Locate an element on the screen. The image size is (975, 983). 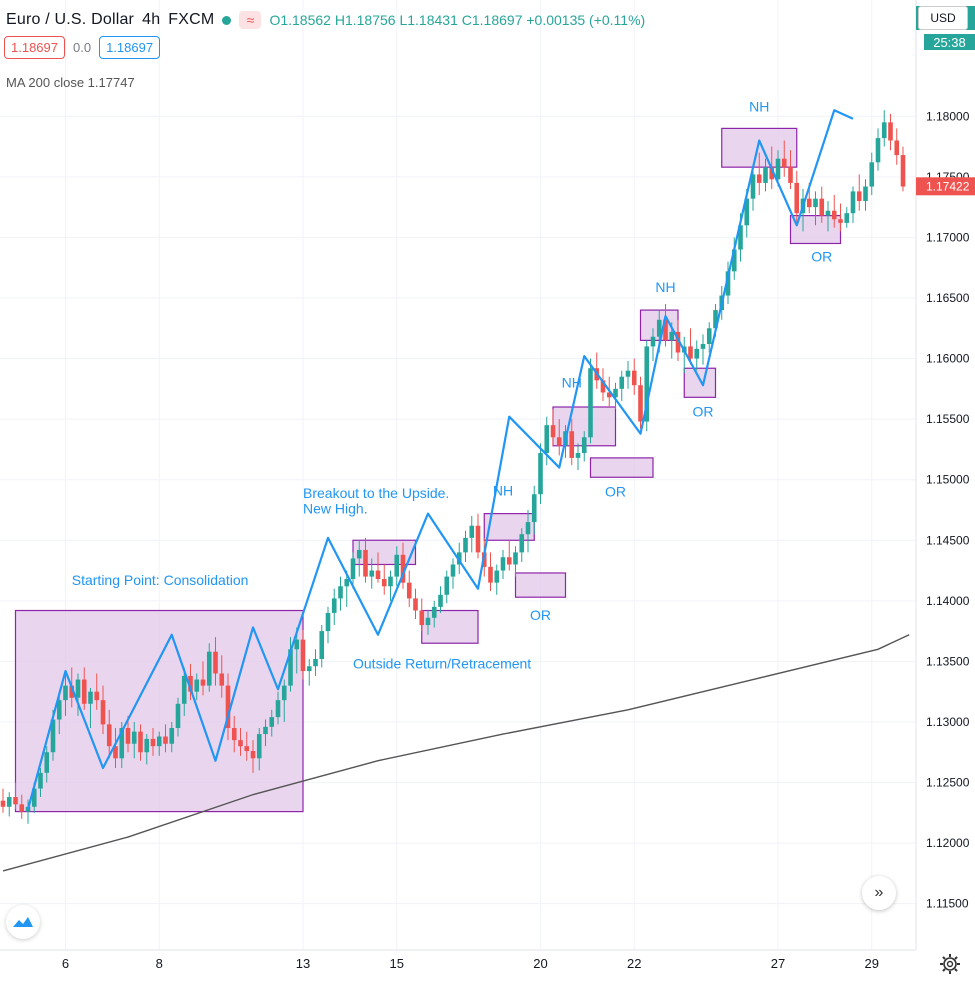
y-tick-label: 1.14500 is located at coordinates (948, 540).